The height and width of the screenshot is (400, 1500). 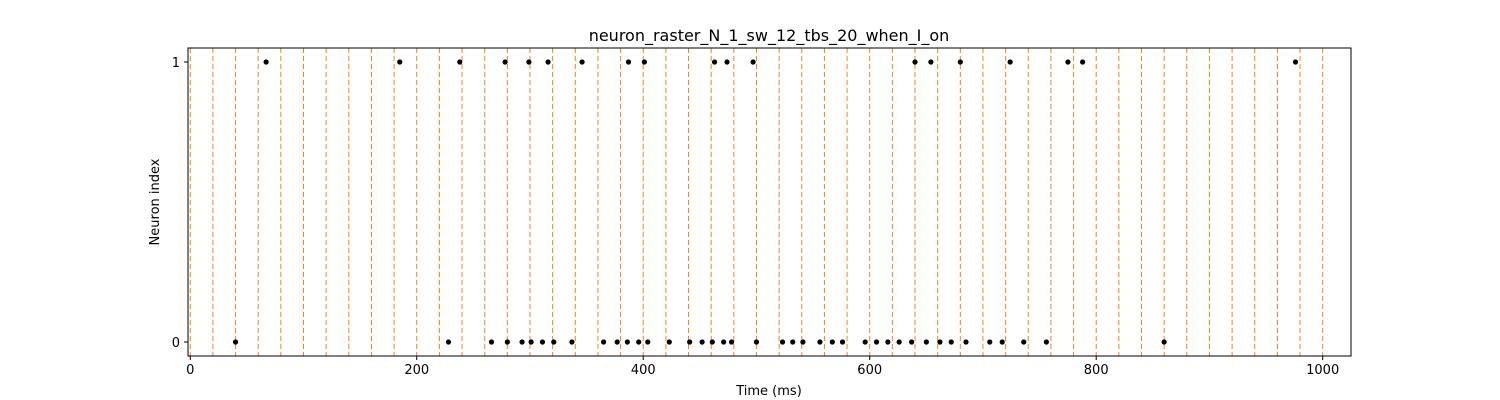 I want to click on x-tick-label: 1000, so click(x=1322, y=370).